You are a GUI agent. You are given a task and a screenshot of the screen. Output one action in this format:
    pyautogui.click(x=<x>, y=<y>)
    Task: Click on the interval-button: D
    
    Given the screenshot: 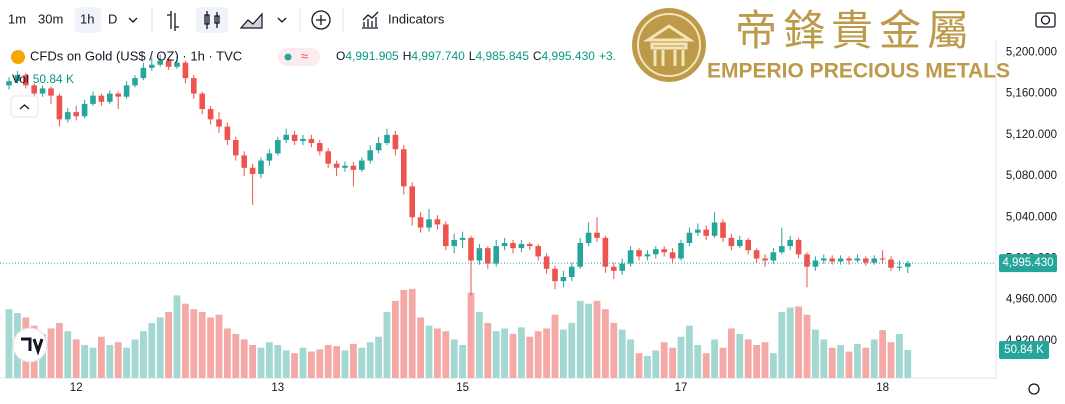 What is the action you would take?
    pyautogui.click(x=112, y=18)
    